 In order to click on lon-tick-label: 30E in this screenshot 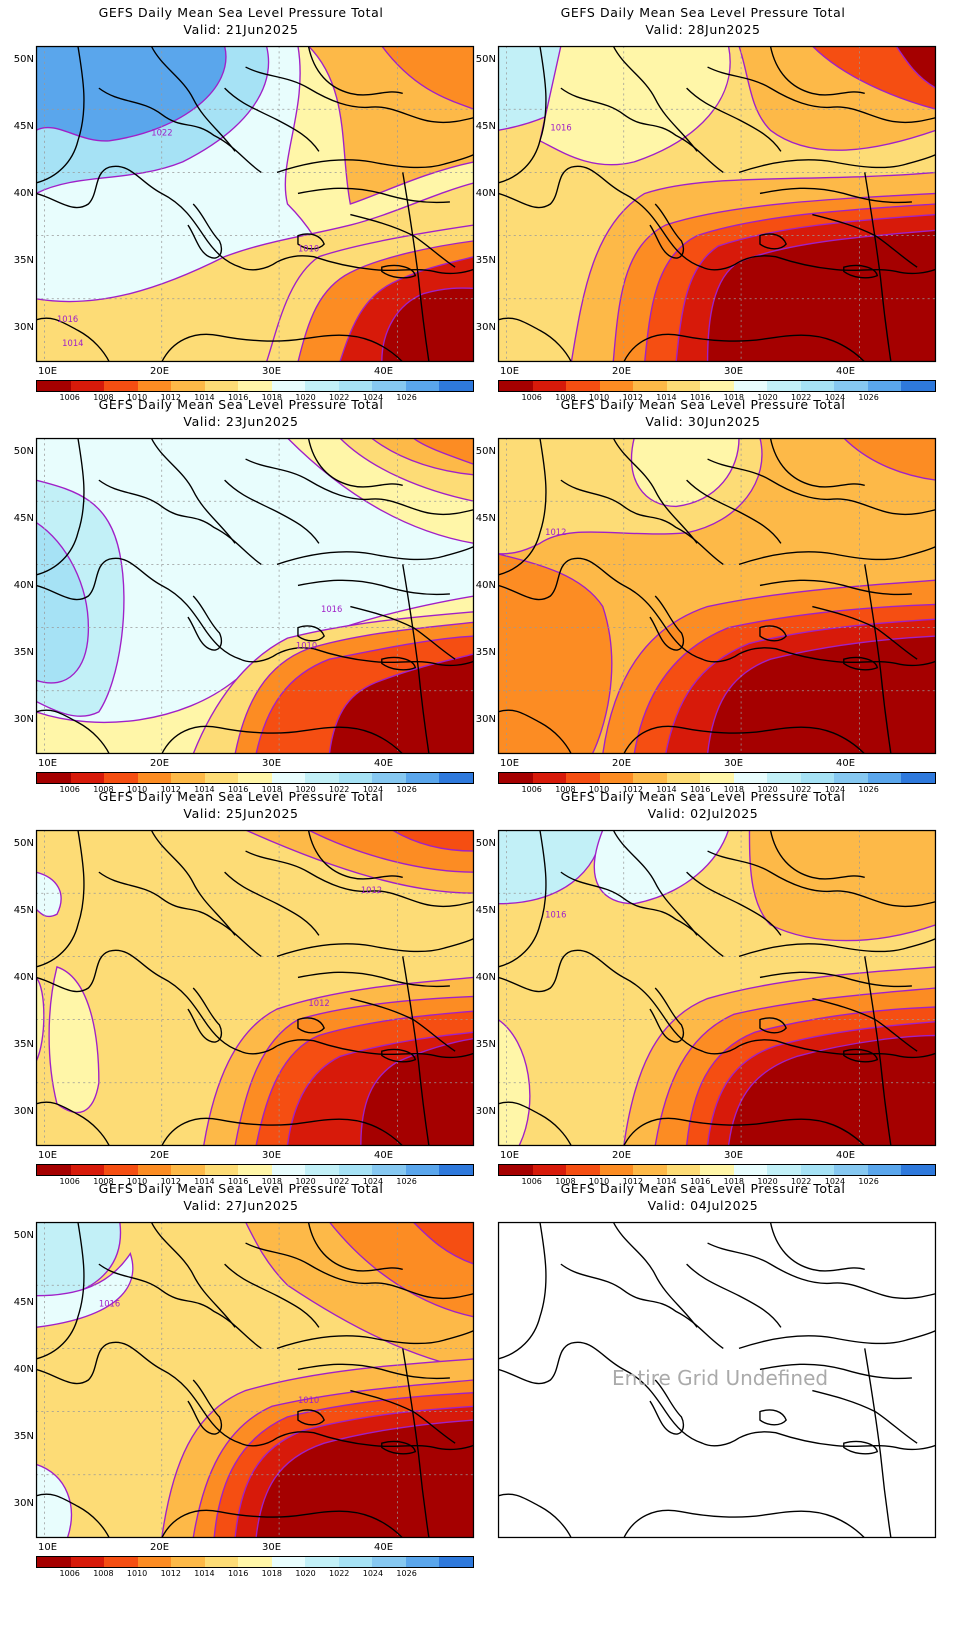, I will do `click(734, 763)`.